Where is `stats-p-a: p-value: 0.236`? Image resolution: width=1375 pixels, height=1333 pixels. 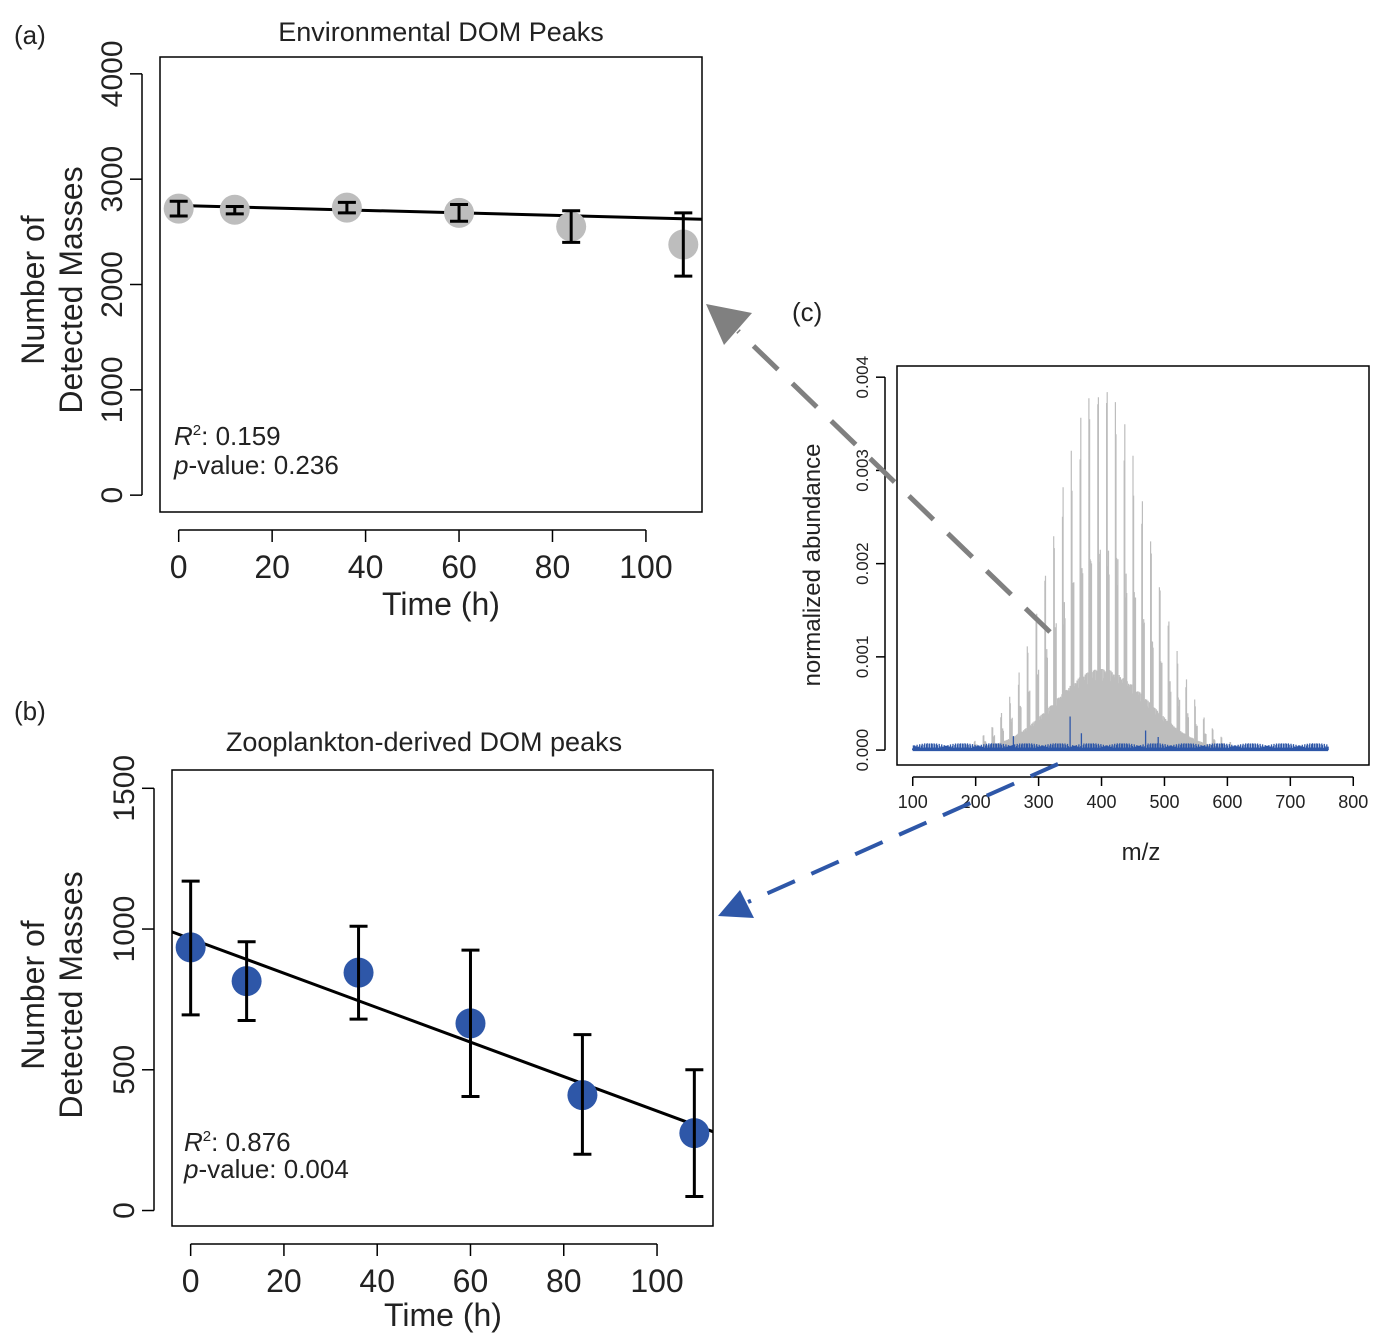 stats-p-a: p-value: 0.236 is located at coordinates (256, 465).